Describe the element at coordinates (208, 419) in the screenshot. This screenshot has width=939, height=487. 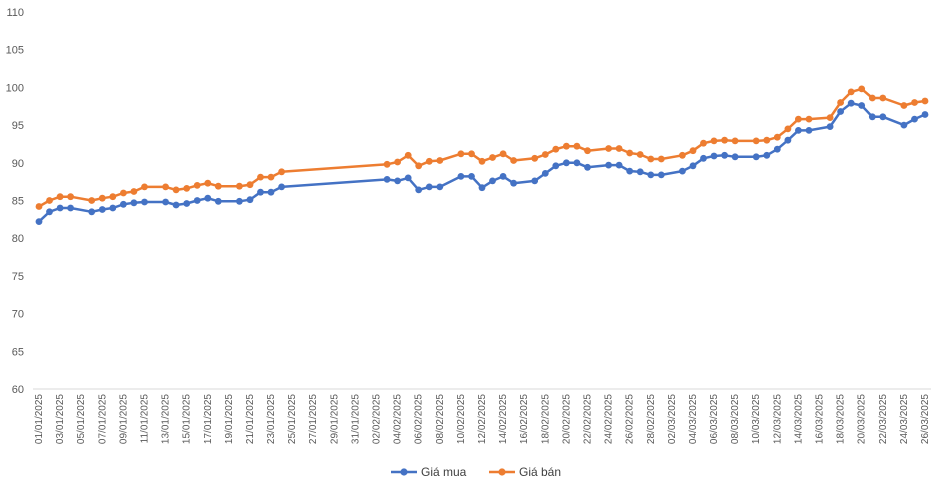
I see `x-tick-label: 17/01/2025` at that location.